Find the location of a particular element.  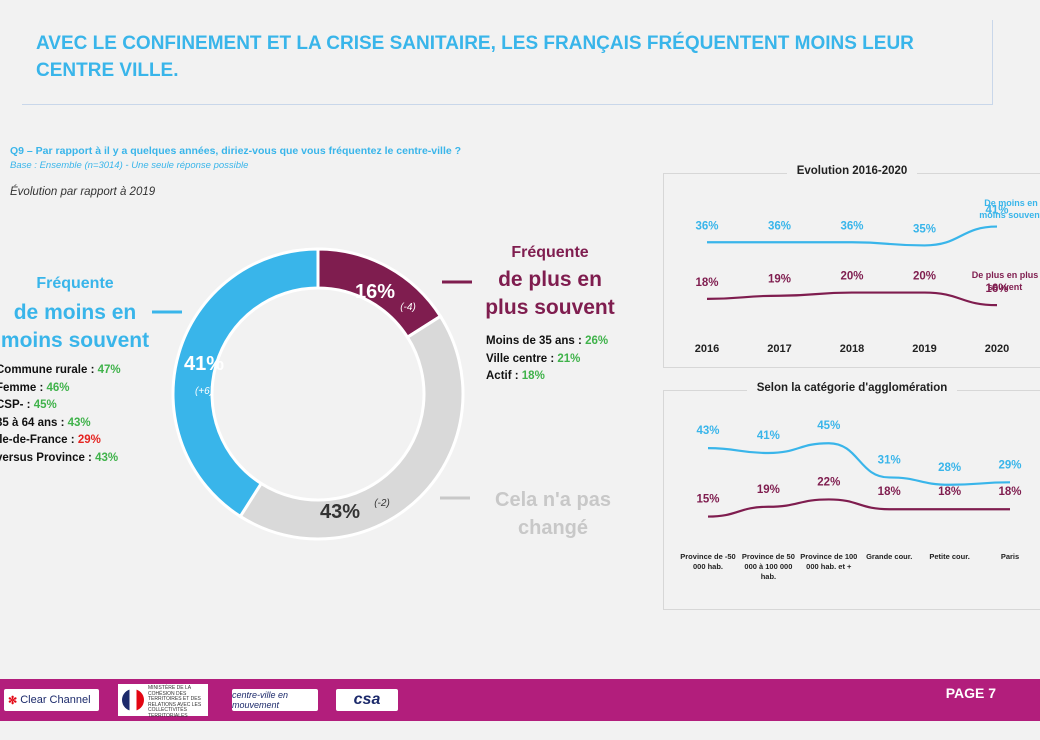

detail-row: Femme : 46% is located at coordinates (60, 389).